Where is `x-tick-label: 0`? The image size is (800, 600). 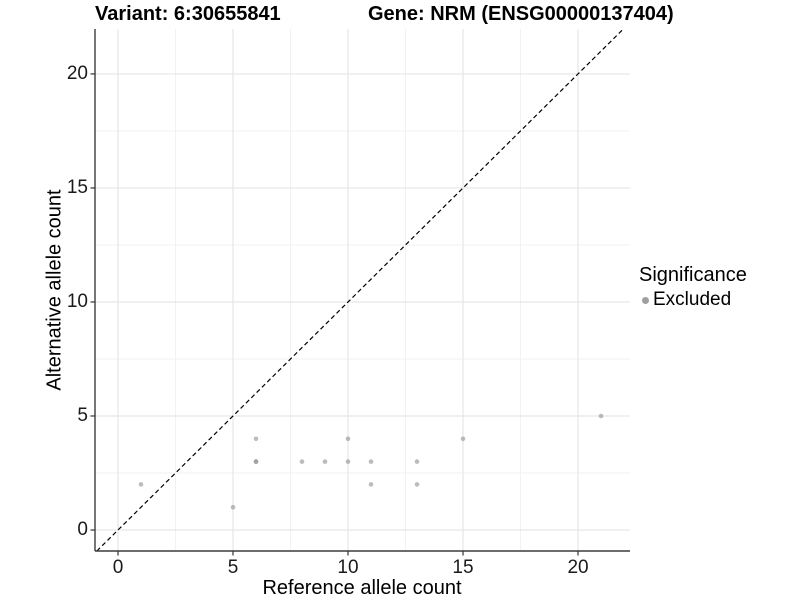 x-tick-label: 0 is located at coordinates (118, 567).